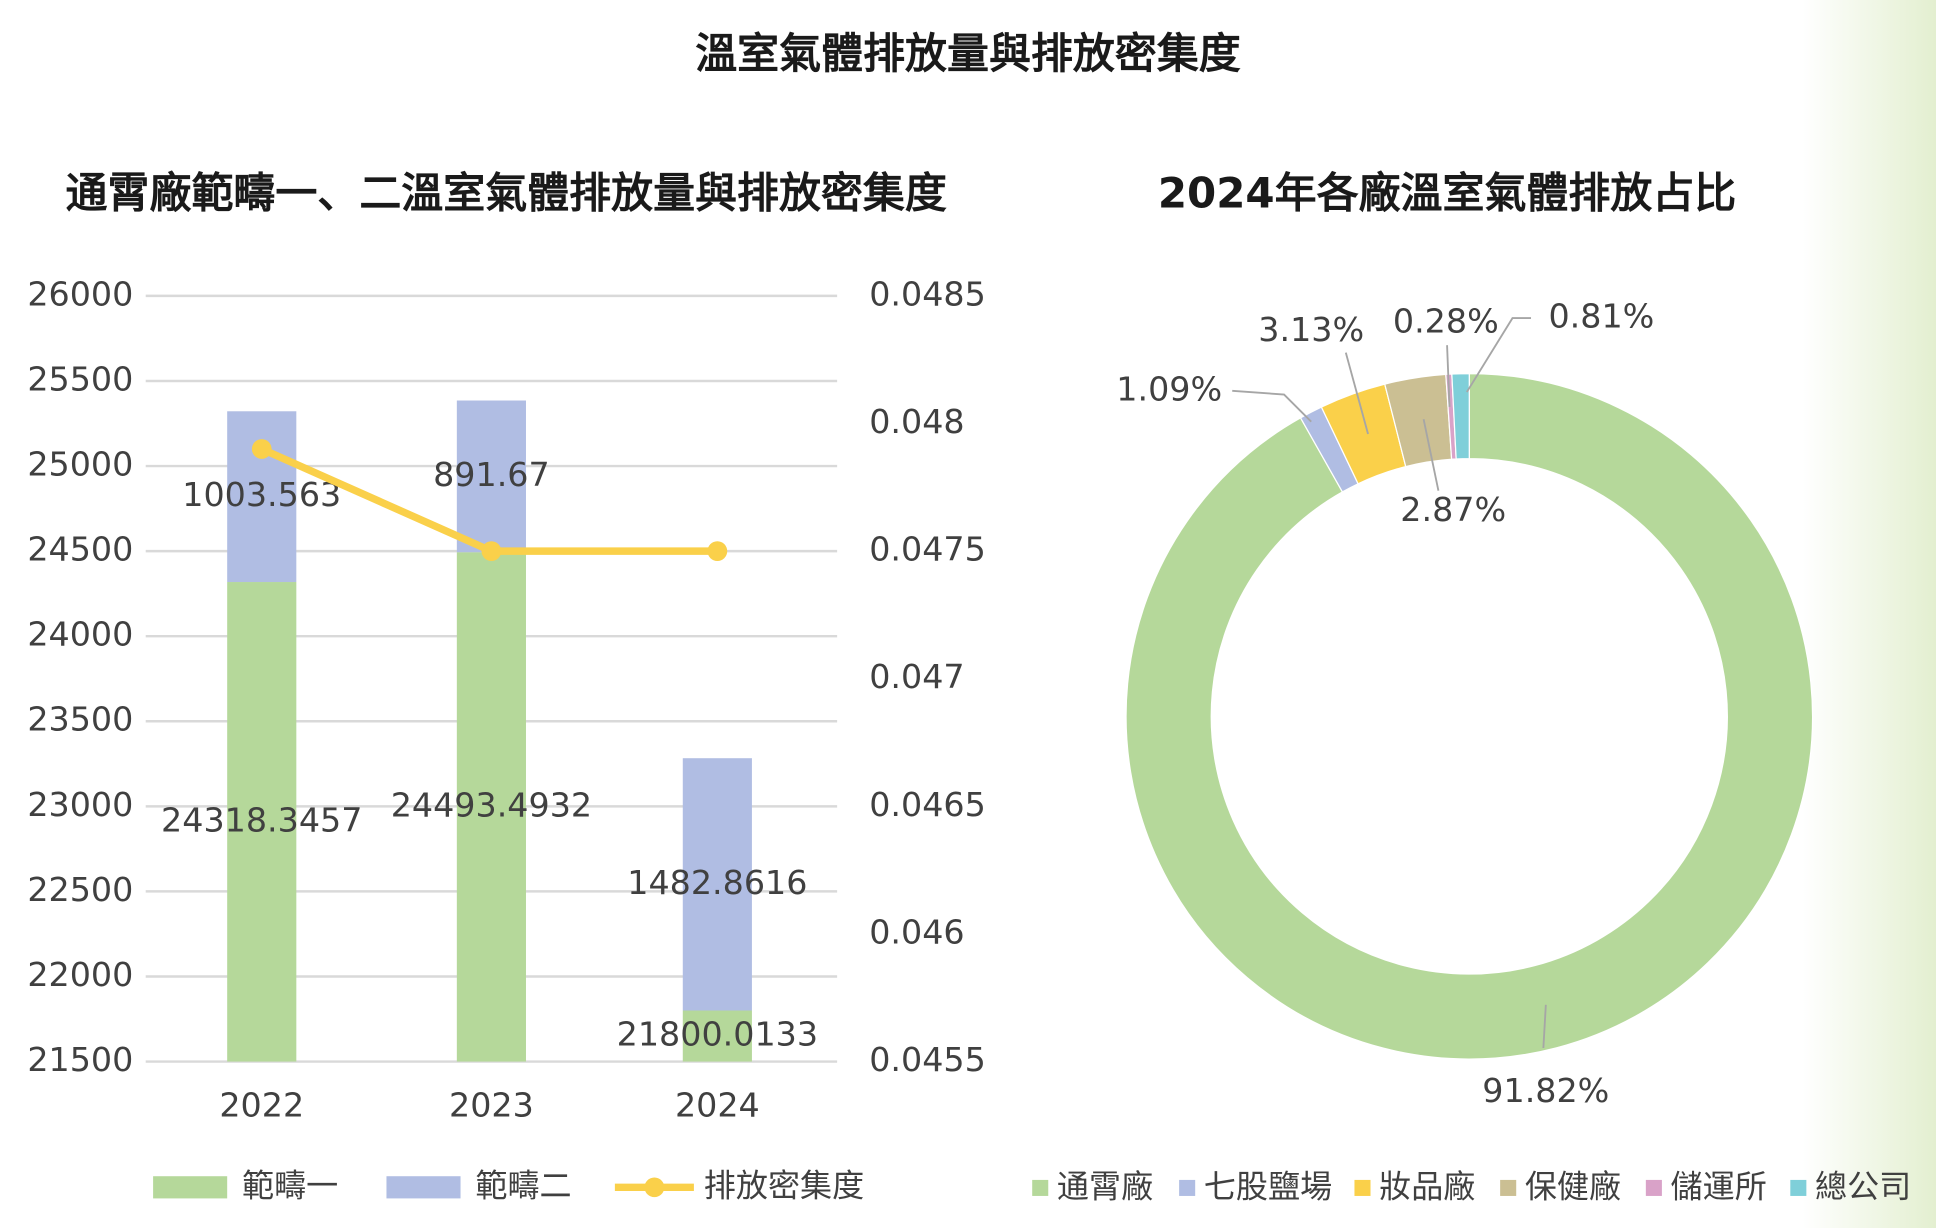 This screenshot has width=1936, height=1228. Describe the element at coordinates (1863, 1187) in the screenshot. I see `legend-label: 總公司` at that location.